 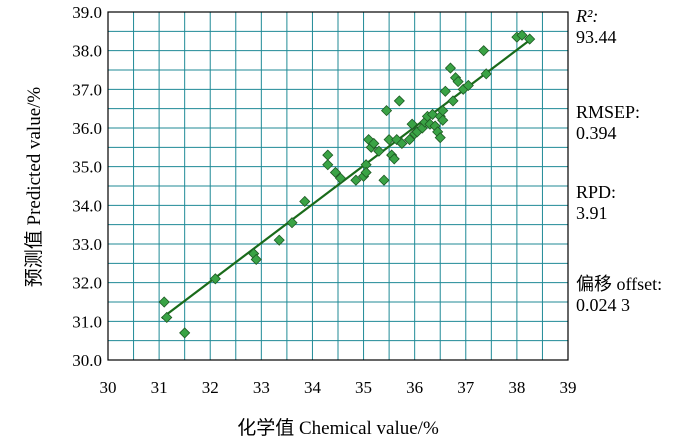 I want to click on y-tick-label: 37.0, so click(x=87, y=89).